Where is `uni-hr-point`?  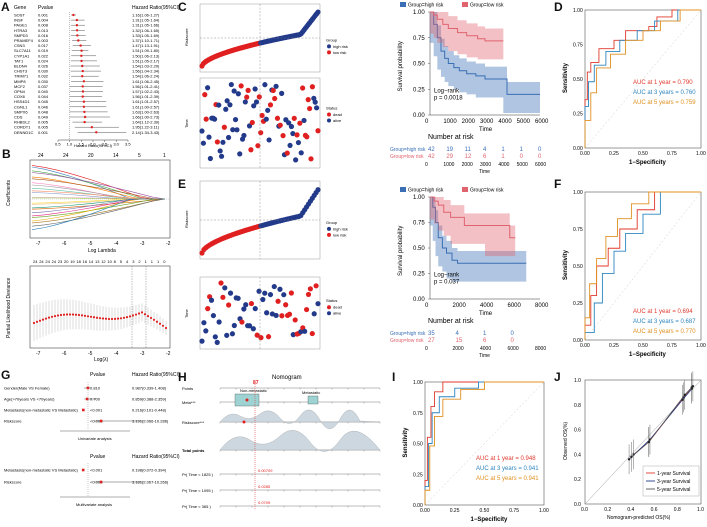 uni-hr-point is located at coordinates (101, 421).